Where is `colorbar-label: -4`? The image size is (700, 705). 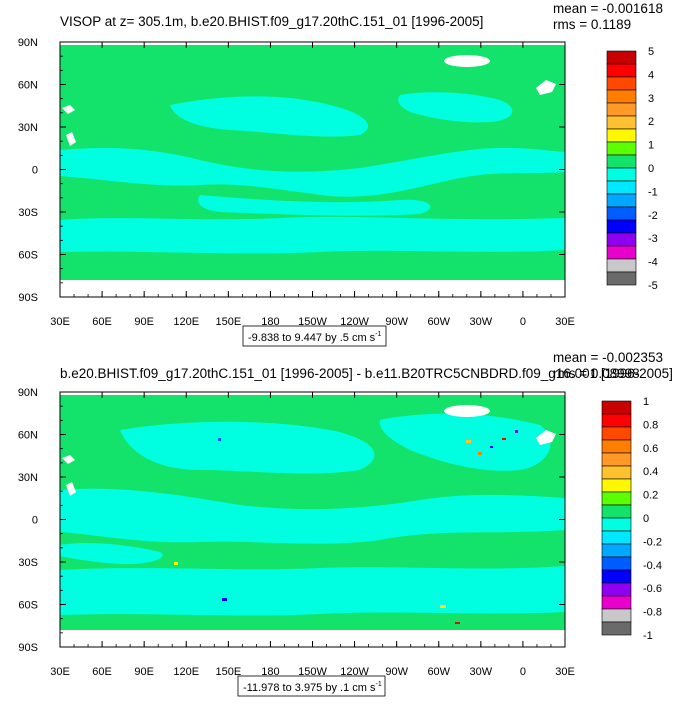
colorbar-label: -4 is located at coordinates (653, 263).